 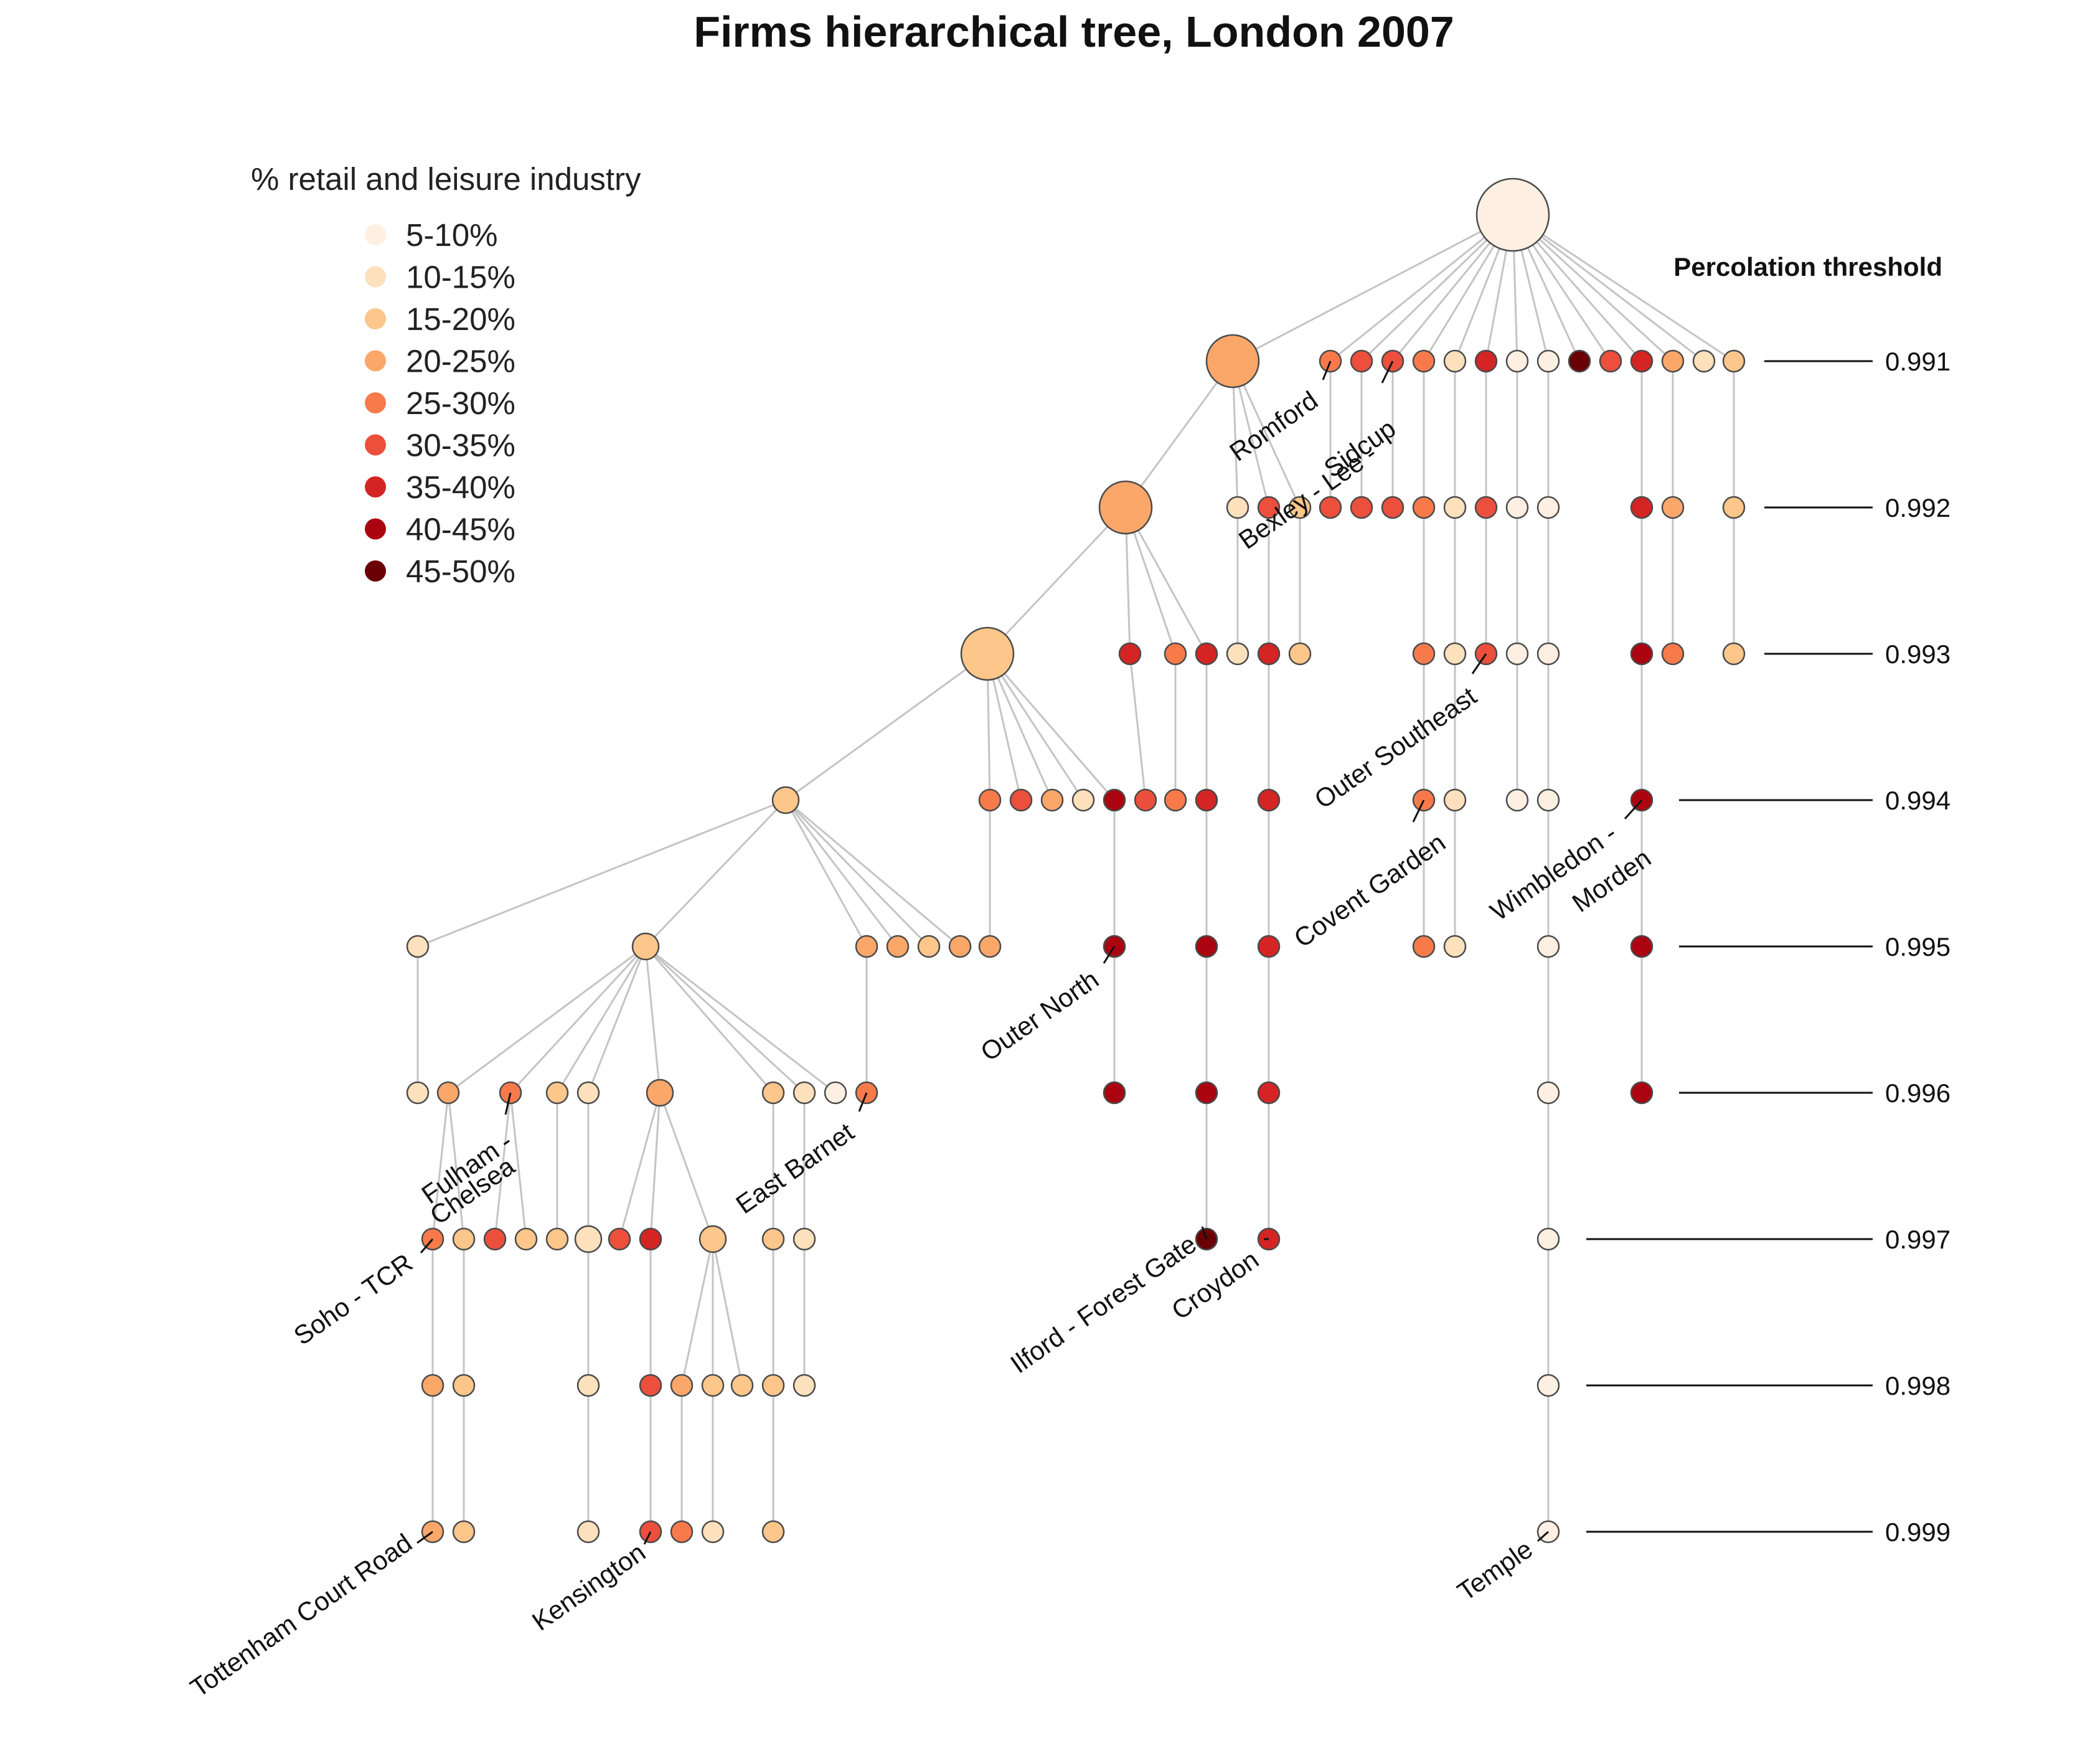 I want to click on tree-node-a1, so click(x=1125, y=508).